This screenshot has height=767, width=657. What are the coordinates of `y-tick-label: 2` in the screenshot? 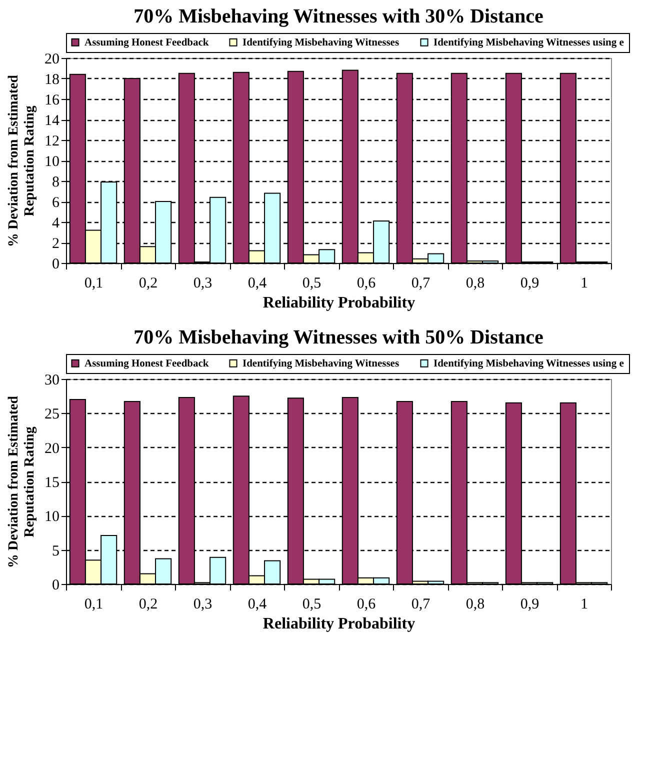 It's located at (56, 244).